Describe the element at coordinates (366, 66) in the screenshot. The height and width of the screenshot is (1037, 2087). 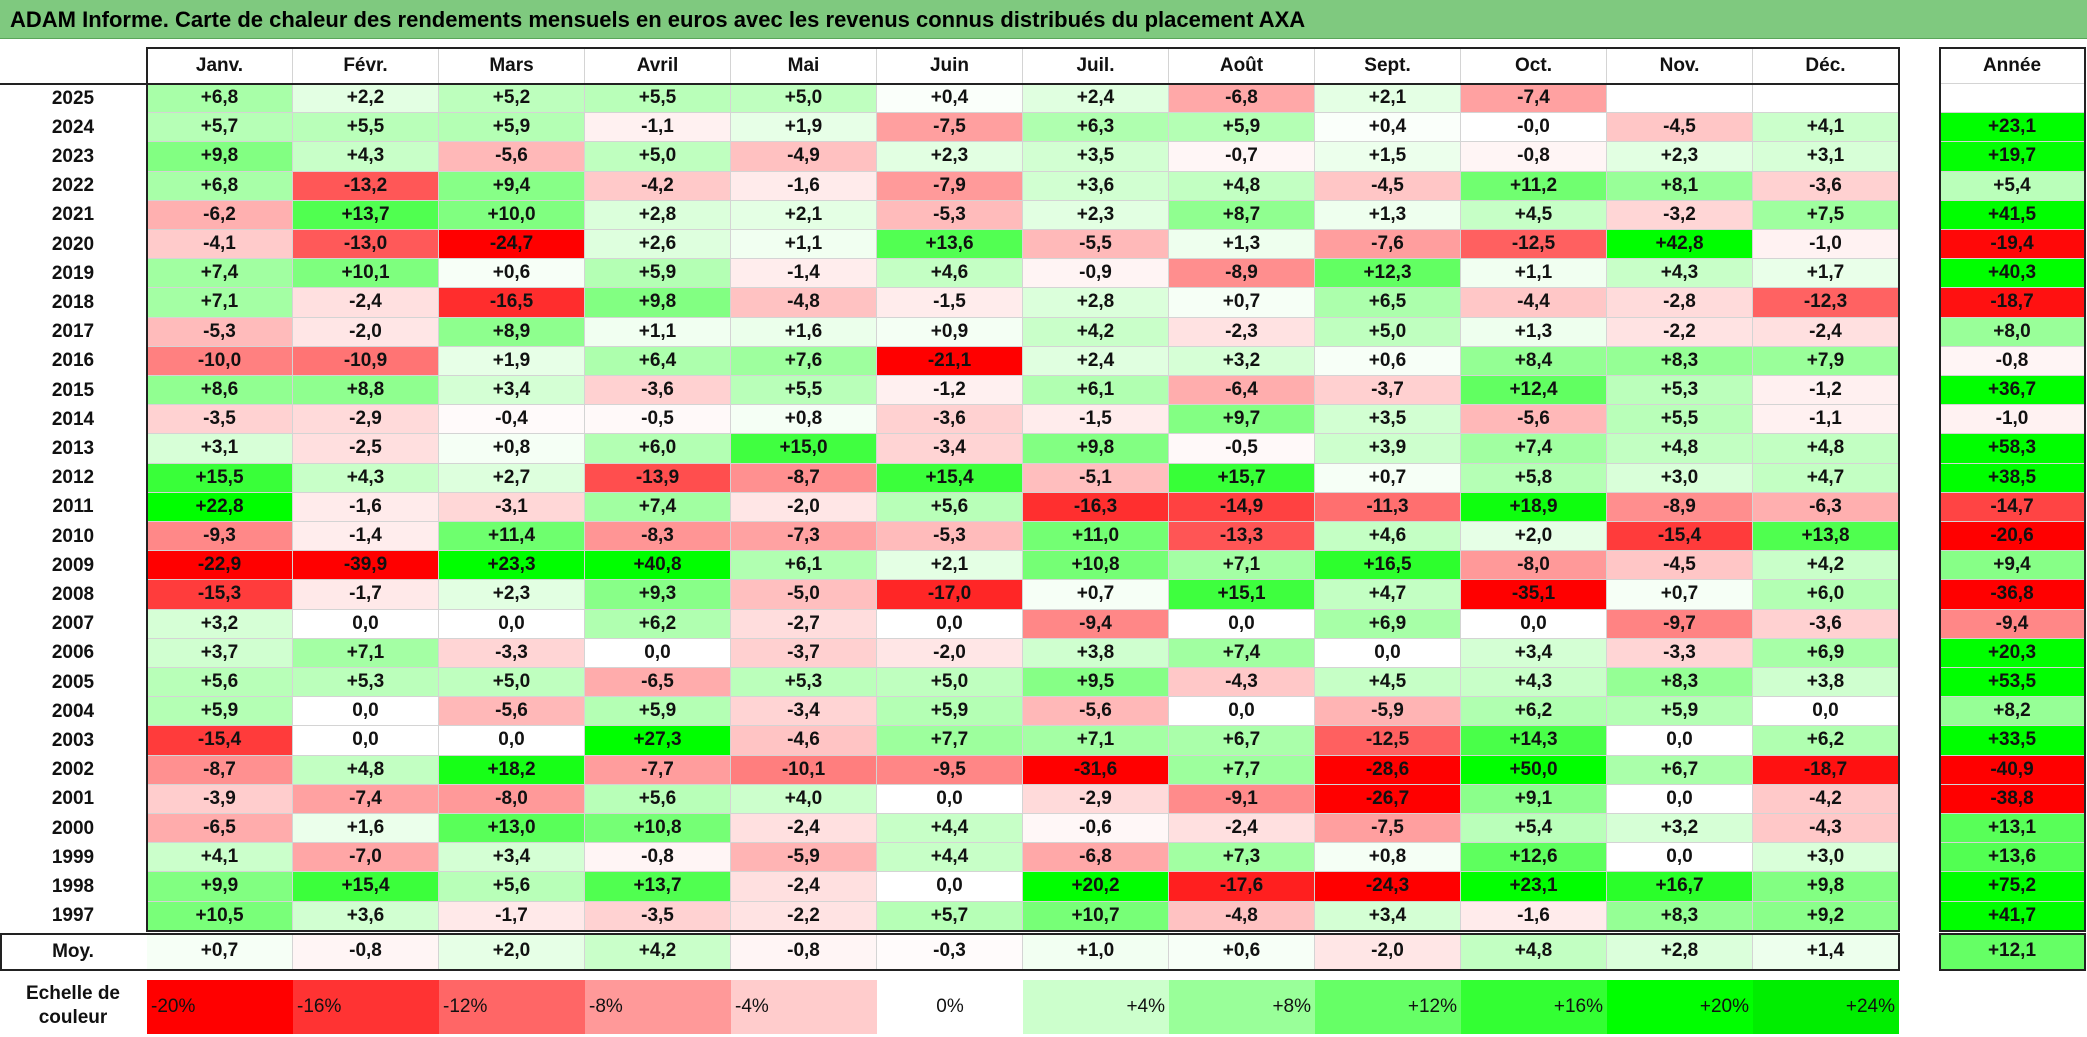
I see `month-header: Févr.` at that location.